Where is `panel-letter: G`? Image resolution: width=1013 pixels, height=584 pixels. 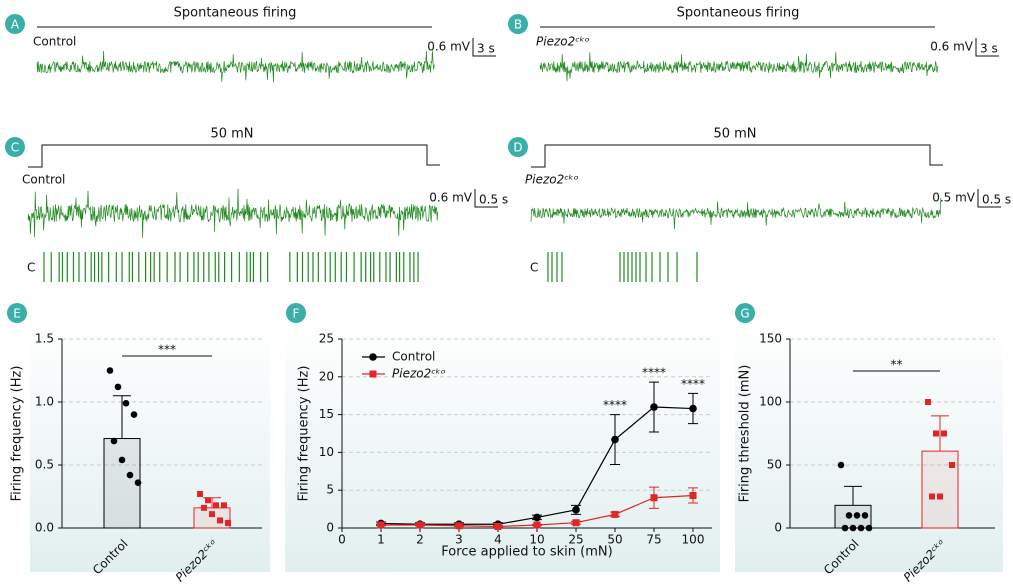 panel-letter: G is located at coordinates (744, 314).